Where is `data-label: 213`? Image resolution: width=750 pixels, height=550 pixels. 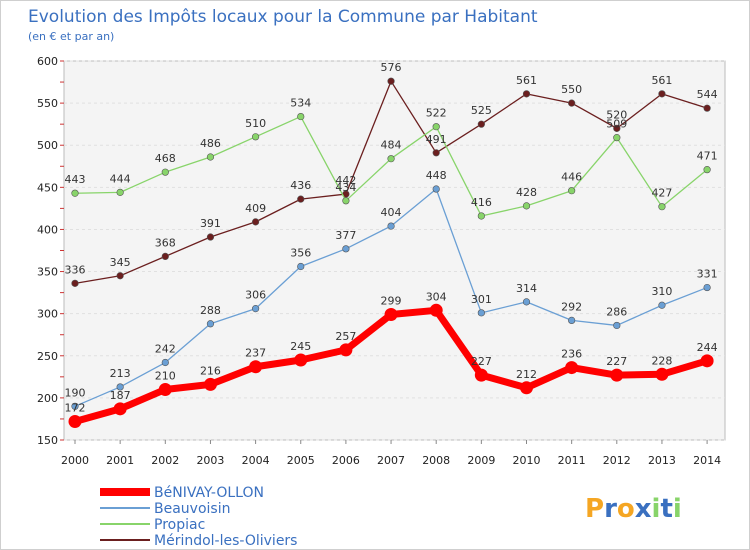 data-label: 213 is located at coordinates (120, 373).